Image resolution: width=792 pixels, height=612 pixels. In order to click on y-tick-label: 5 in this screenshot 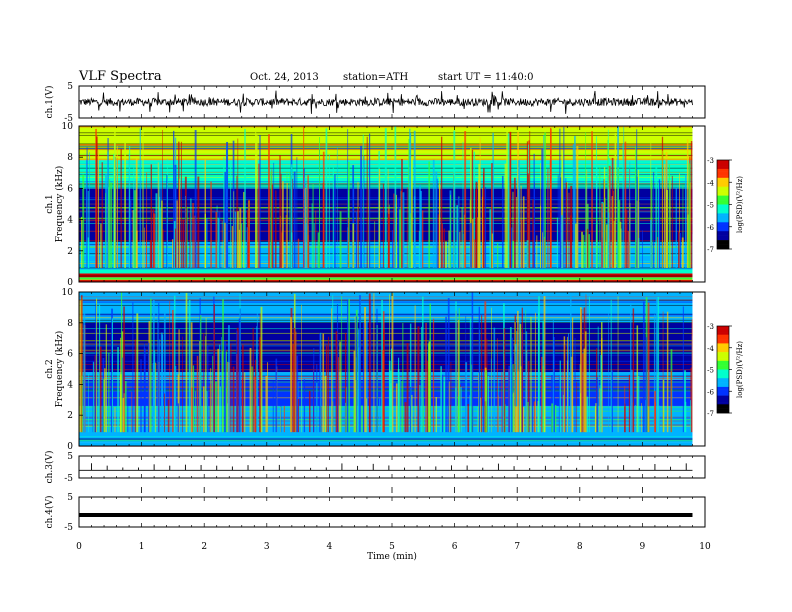, I will do `click(70, 498)`.